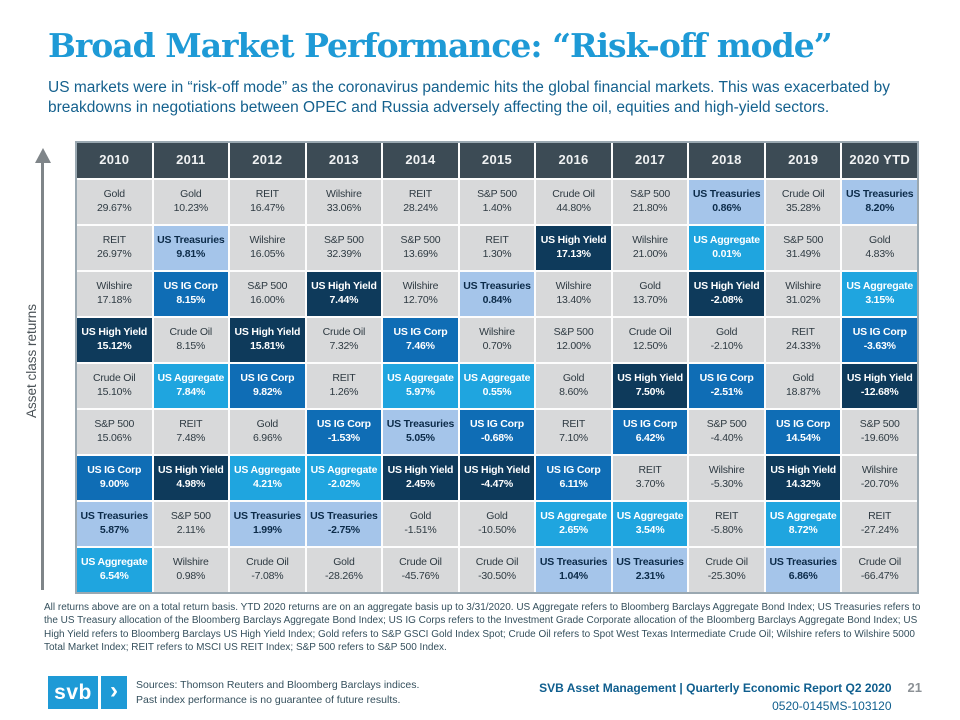 This screenshot has width=960, height=720. What do you see at coordinates (650, 160) in the screenshot?
I see `year-header: 2017` at bounding box center [650, 160].